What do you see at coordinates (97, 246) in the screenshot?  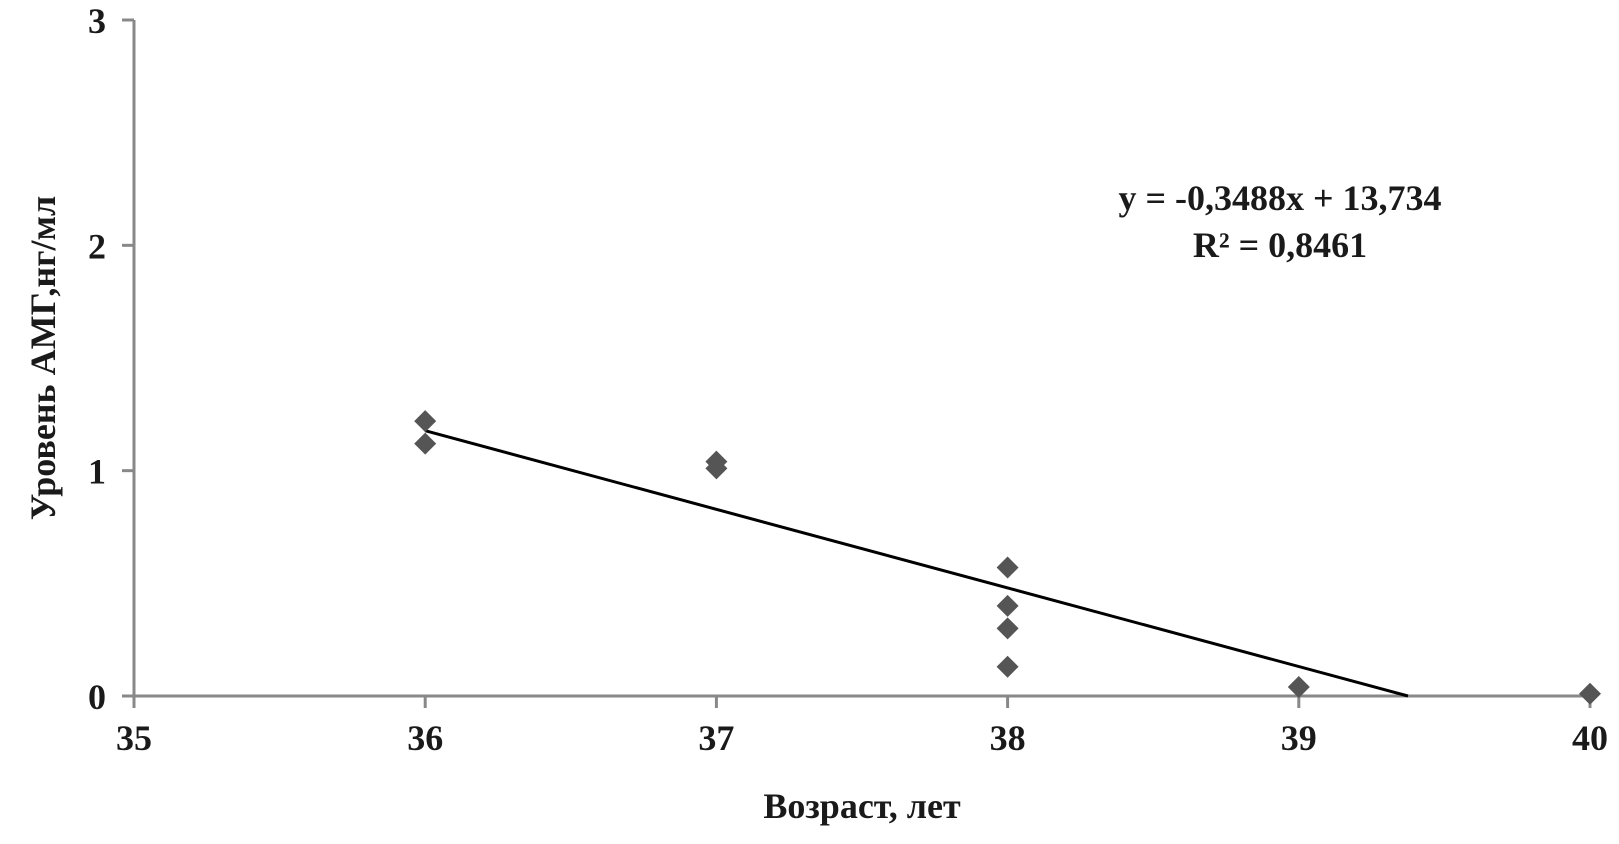 I see `y-tick-label: 2` at bounding box center [97, 246].